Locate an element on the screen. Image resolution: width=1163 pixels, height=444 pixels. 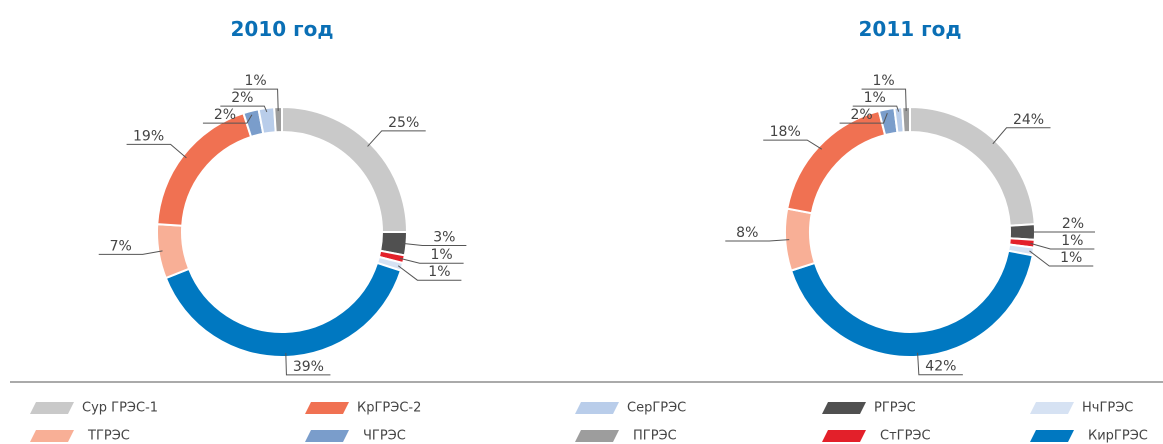
legend-label: РГРЭС is located at coordinates (895, 408).